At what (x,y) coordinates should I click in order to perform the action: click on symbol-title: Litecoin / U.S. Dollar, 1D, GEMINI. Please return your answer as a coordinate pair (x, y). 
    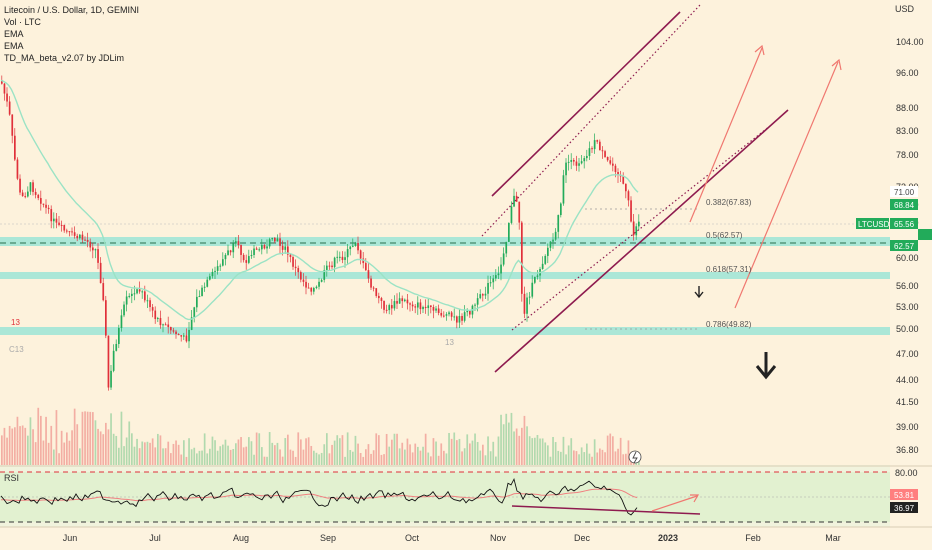
    Looking at the image, I should click on (72, 10).